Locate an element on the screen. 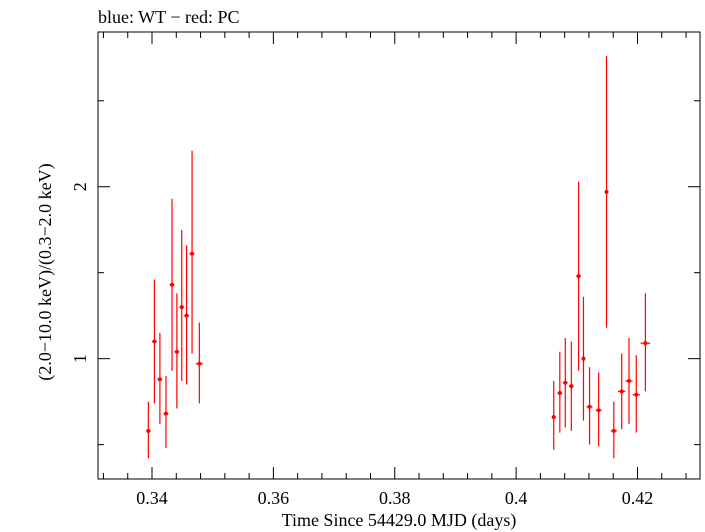 Image resolution: width=705 pixels, height=532 pixels. x-tick-label: 0.36 is located at coordinates (274, 498).